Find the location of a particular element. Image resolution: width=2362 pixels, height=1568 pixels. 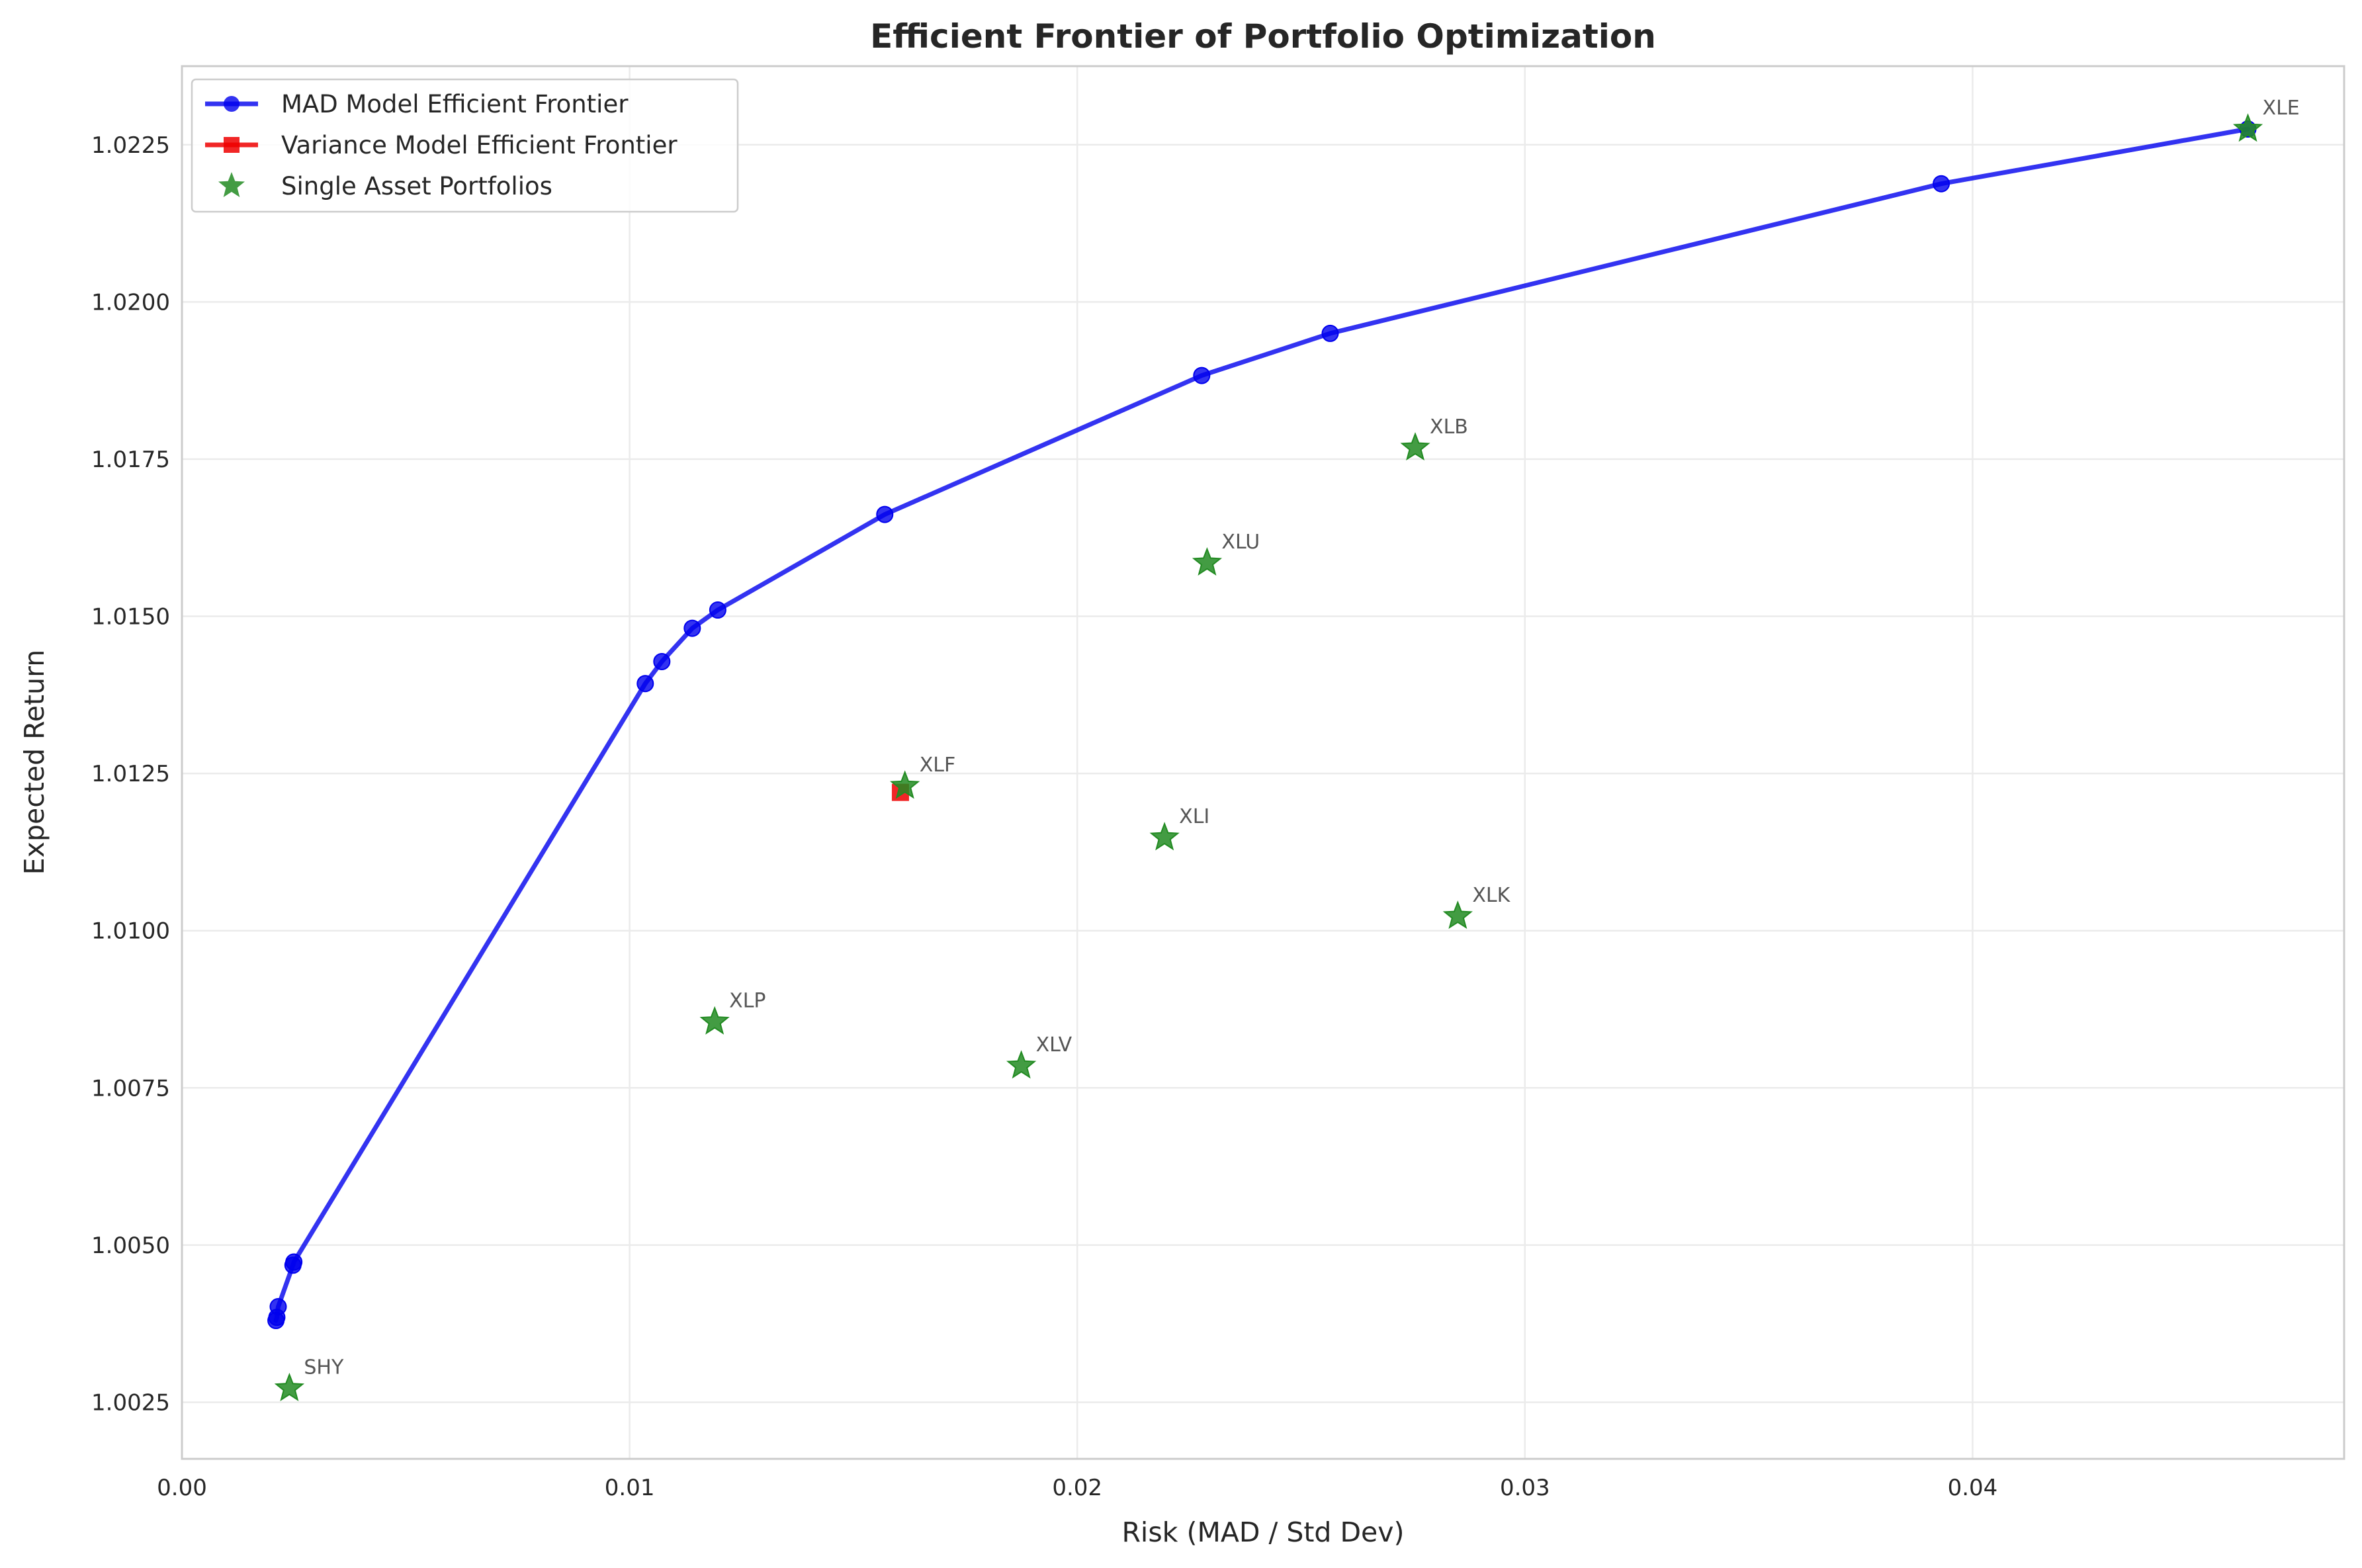

asset-label: XLI is located at coordinates (1194, 817).